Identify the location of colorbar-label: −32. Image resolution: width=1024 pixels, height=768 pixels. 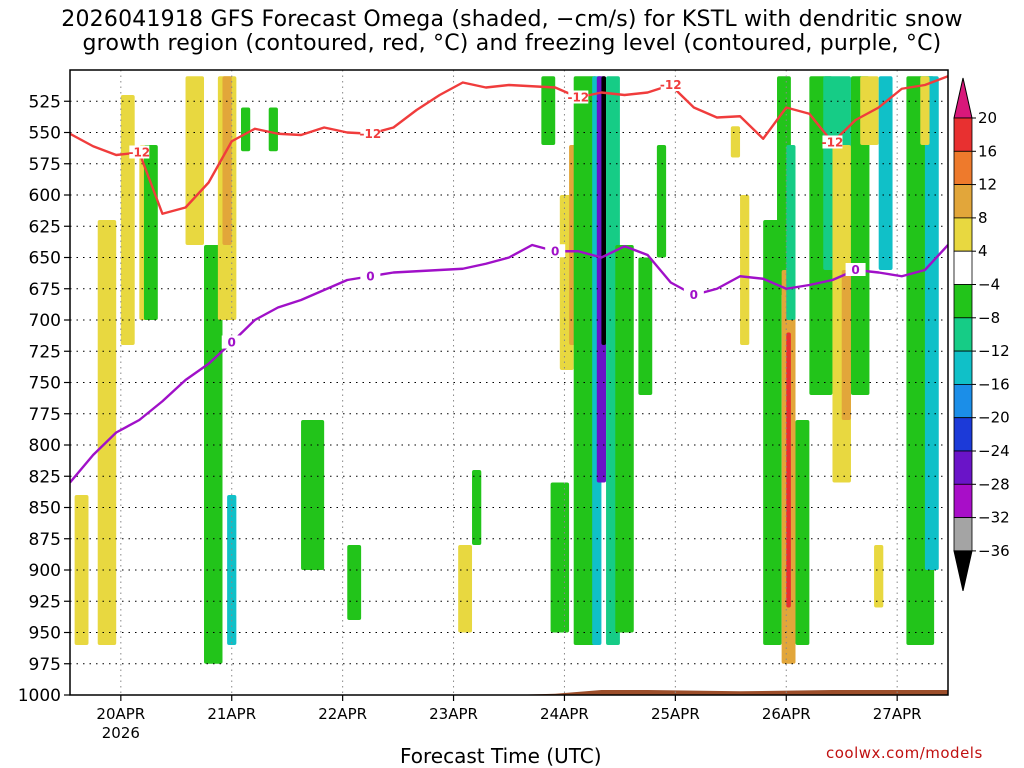
(994, 518).